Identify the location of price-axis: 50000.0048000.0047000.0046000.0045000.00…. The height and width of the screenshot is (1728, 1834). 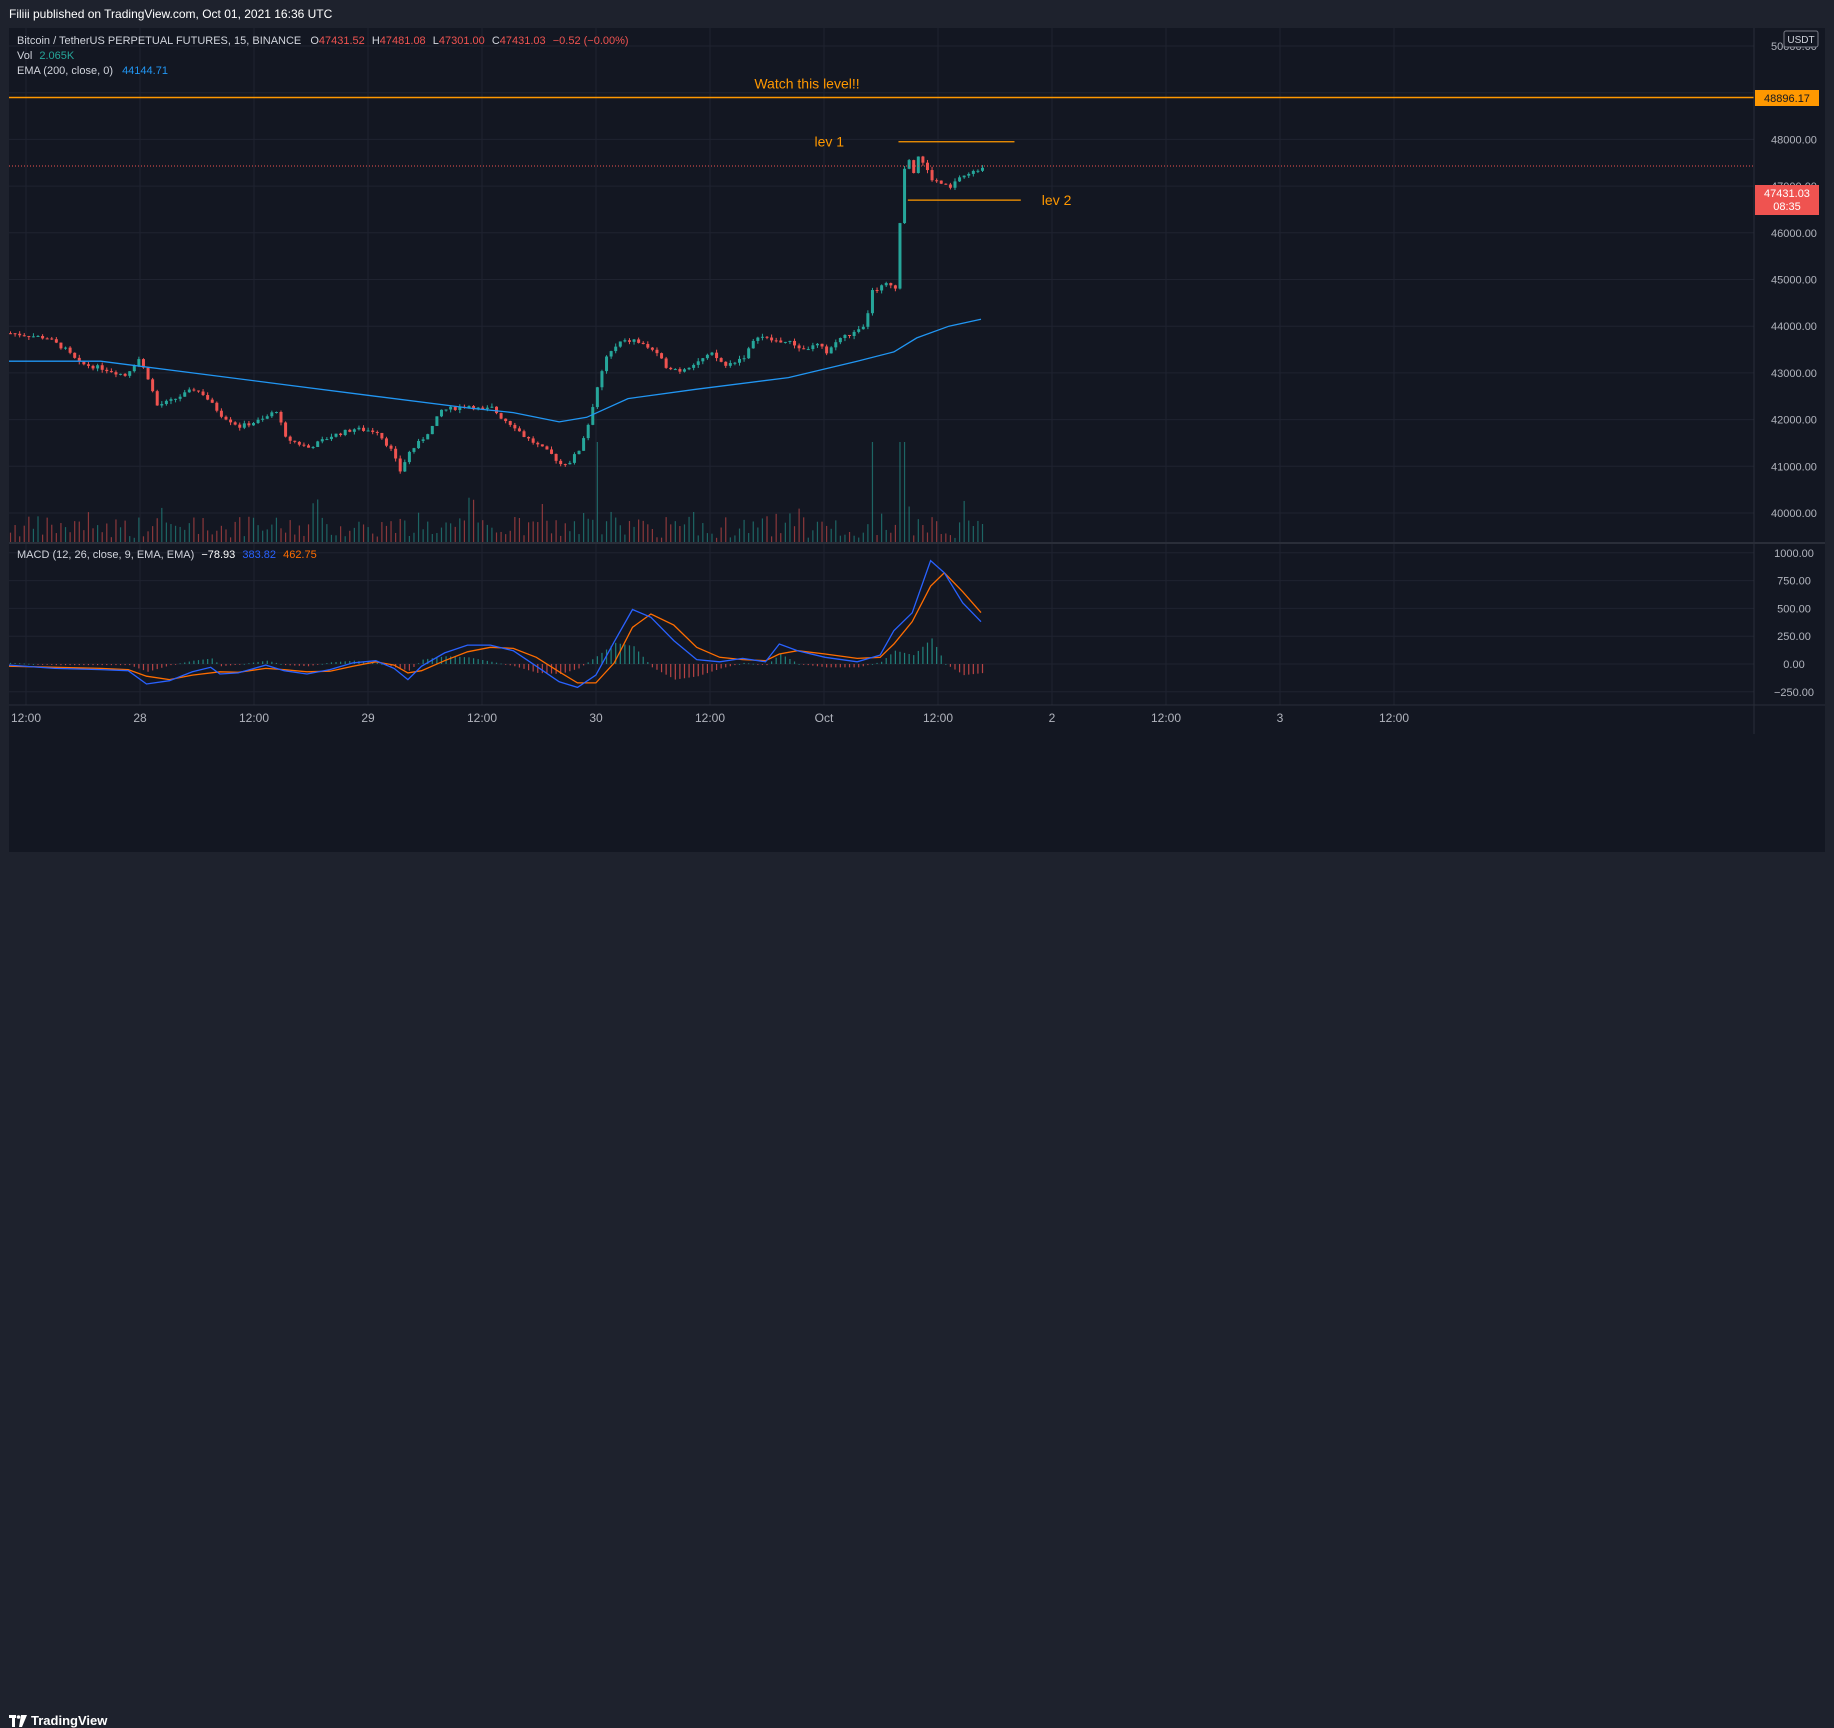
(1794, 280).